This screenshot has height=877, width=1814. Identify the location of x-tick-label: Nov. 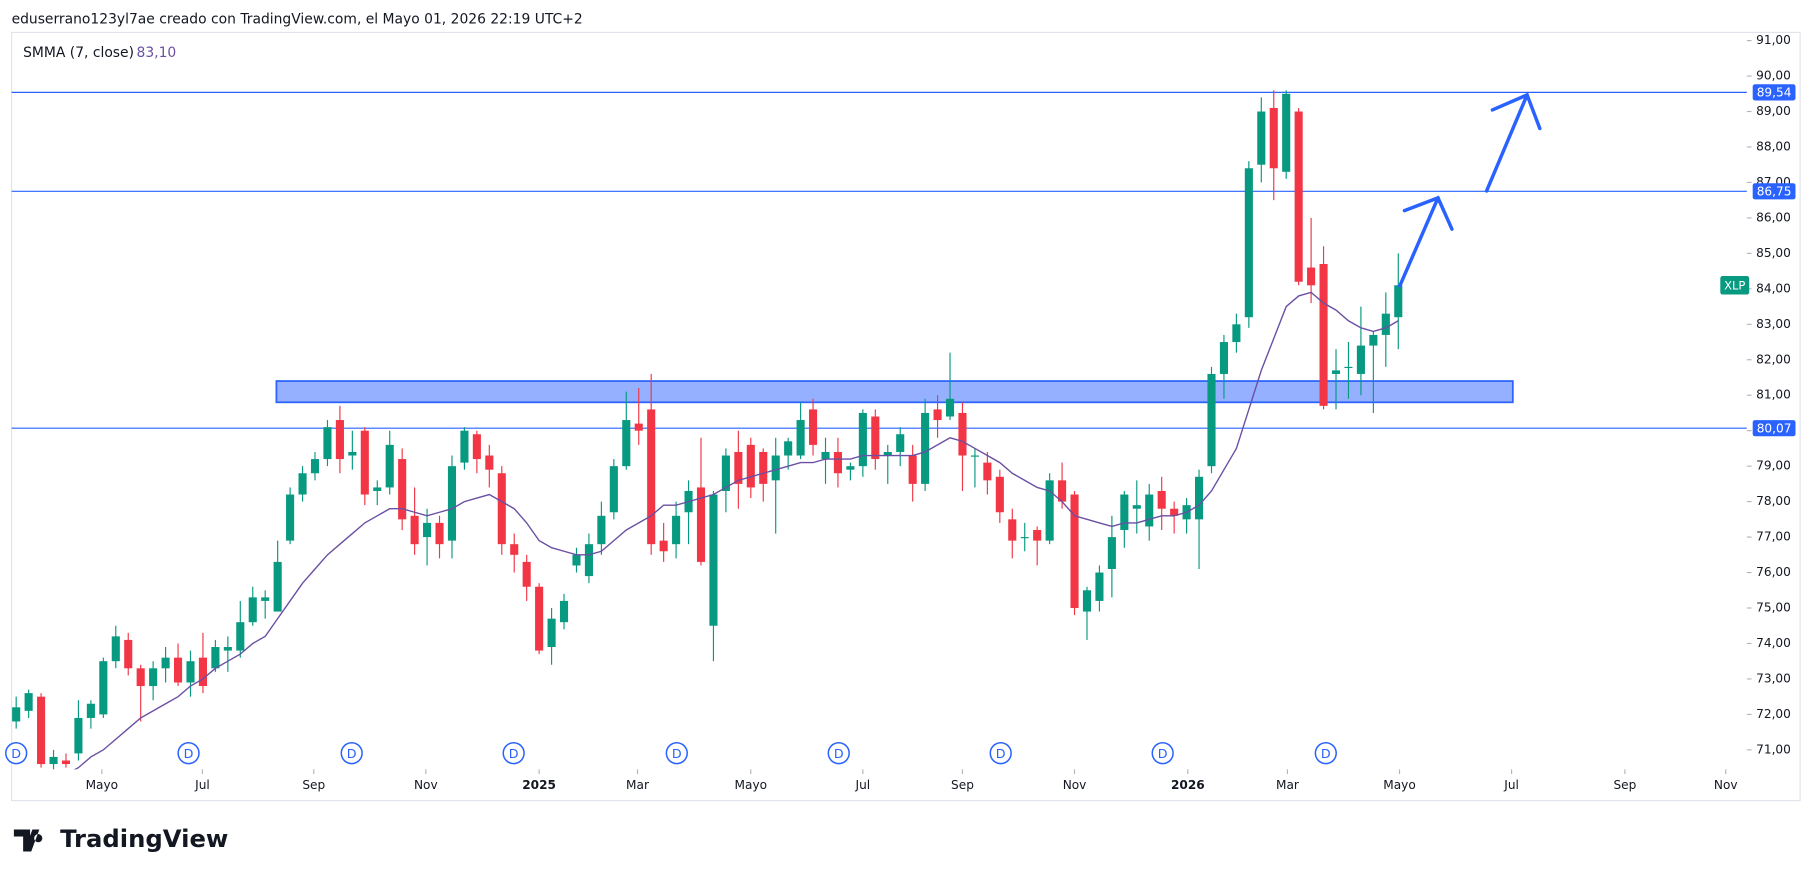
(1075, 785).